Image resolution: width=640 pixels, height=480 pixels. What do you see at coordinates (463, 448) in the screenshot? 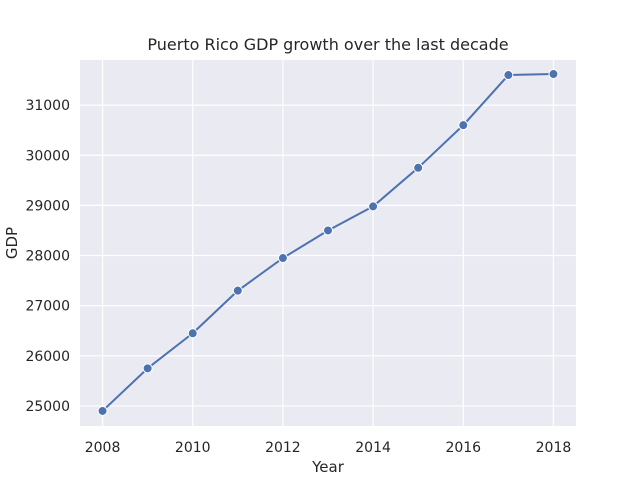
I see `x-tick-label: 2016` at bounding box center [463, 448].